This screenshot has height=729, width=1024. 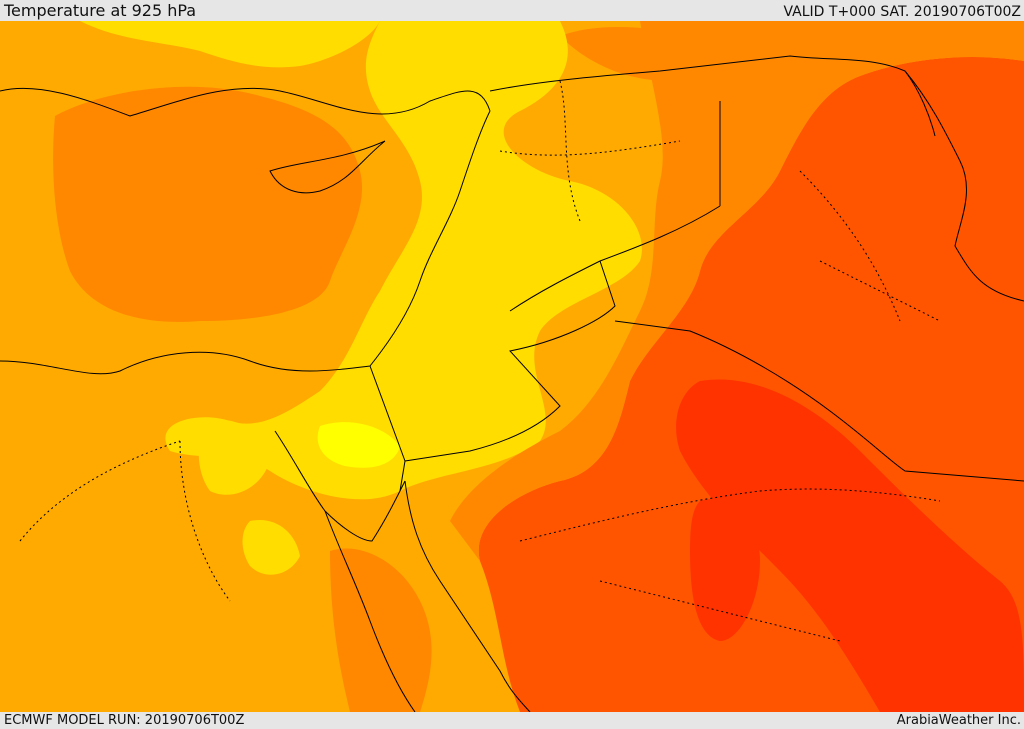 What do you see at coordinates (234, 457) in the screenshot?
I see `temperature-zone-yellow-egypt` at bounding box center [234, 457].